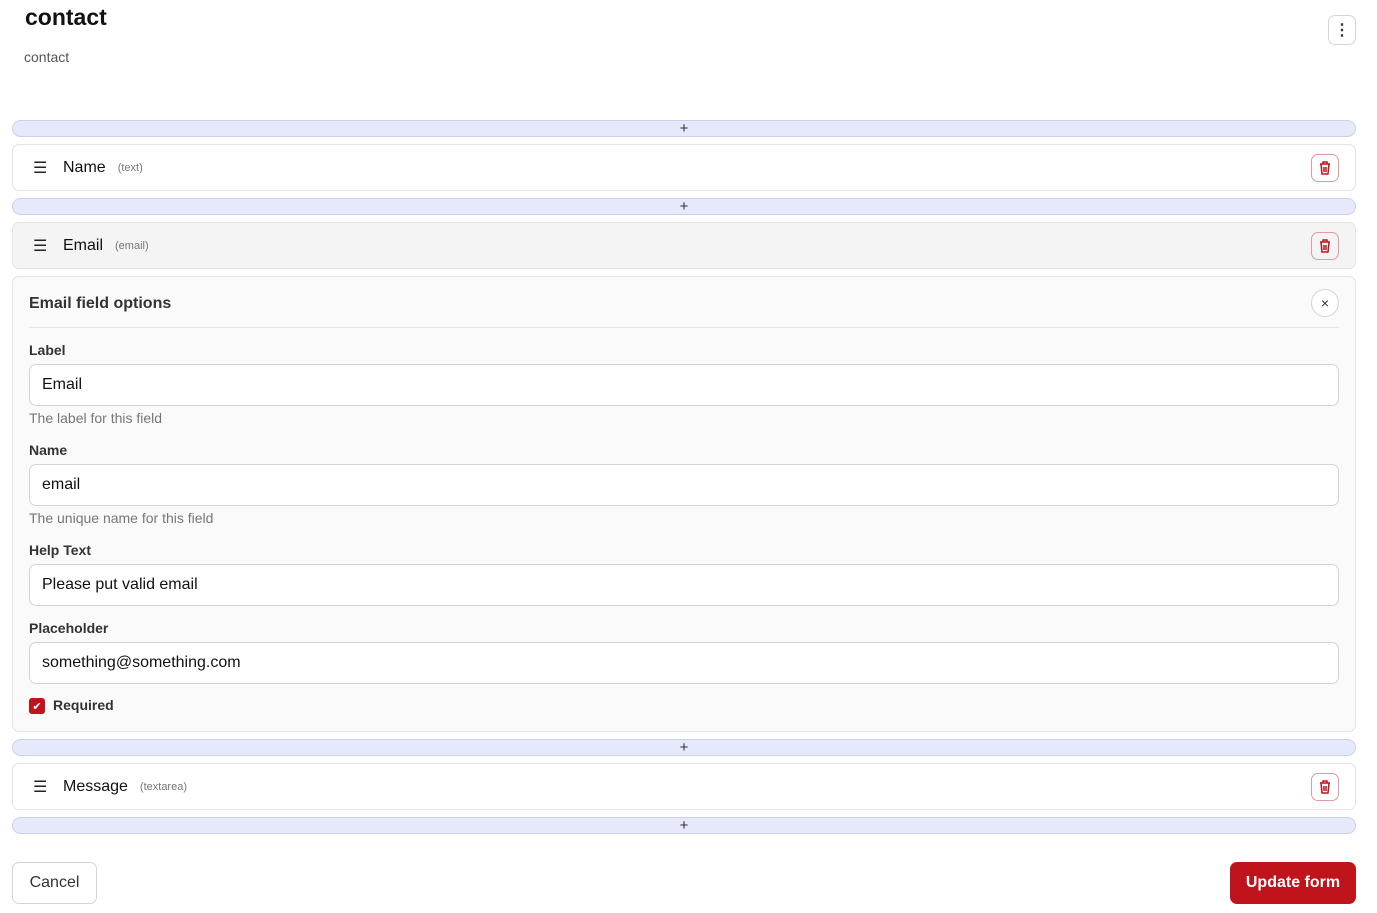 This screenshot has height=913, width=1377. I want to click on field-row-name: ☰ Name (text), so click(684, 167).